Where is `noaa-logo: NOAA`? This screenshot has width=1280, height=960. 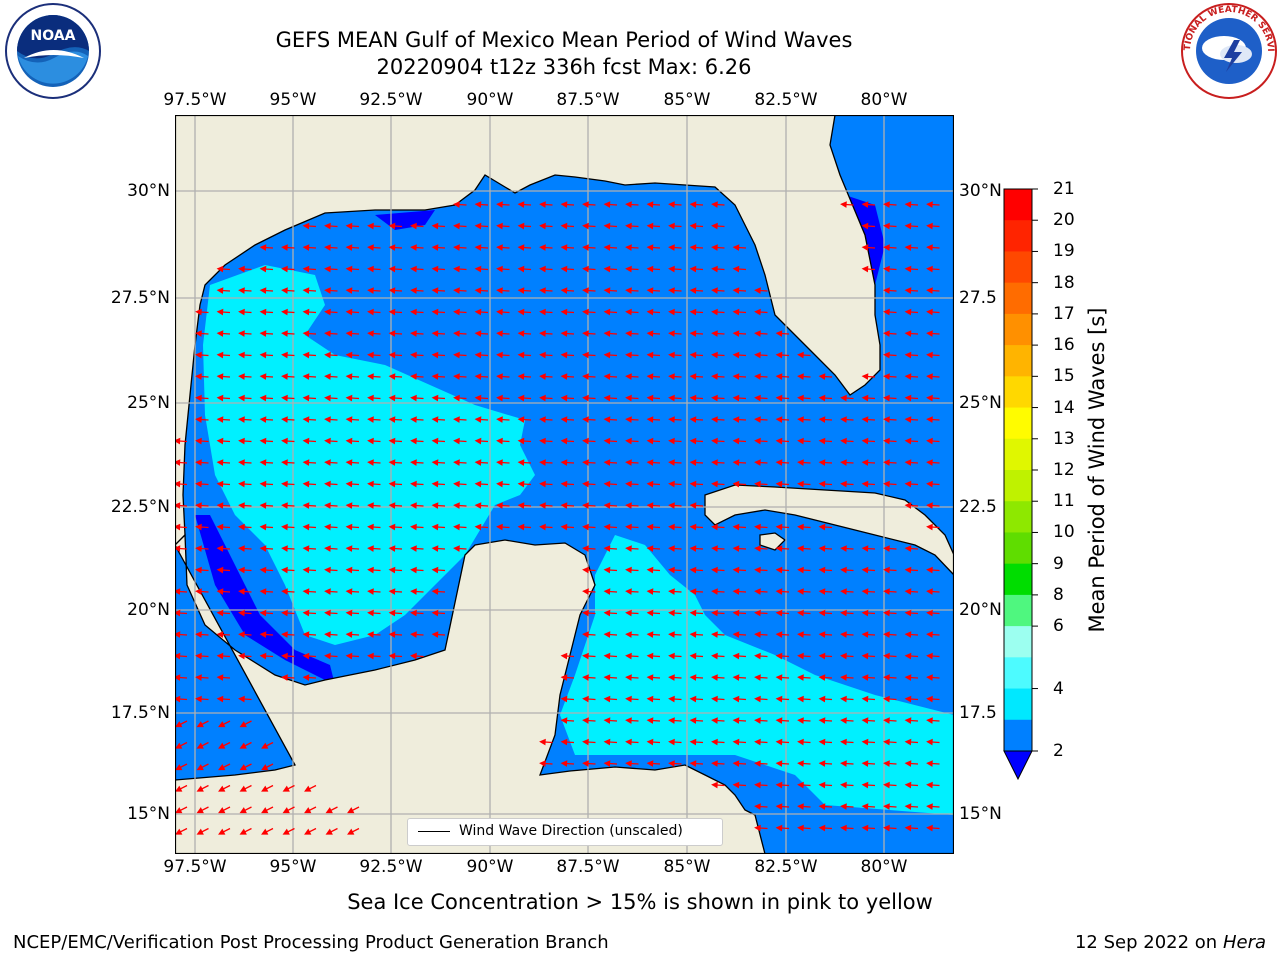 noaa-logo: NOAA is located at coordinates (53, 51).